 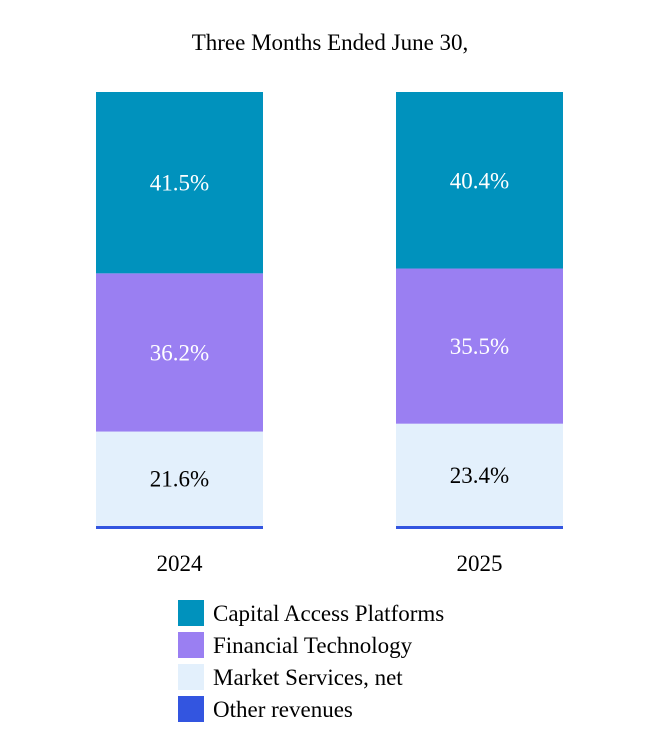 I want to click on data-label: 40.4%, so click(x=479, y=180).